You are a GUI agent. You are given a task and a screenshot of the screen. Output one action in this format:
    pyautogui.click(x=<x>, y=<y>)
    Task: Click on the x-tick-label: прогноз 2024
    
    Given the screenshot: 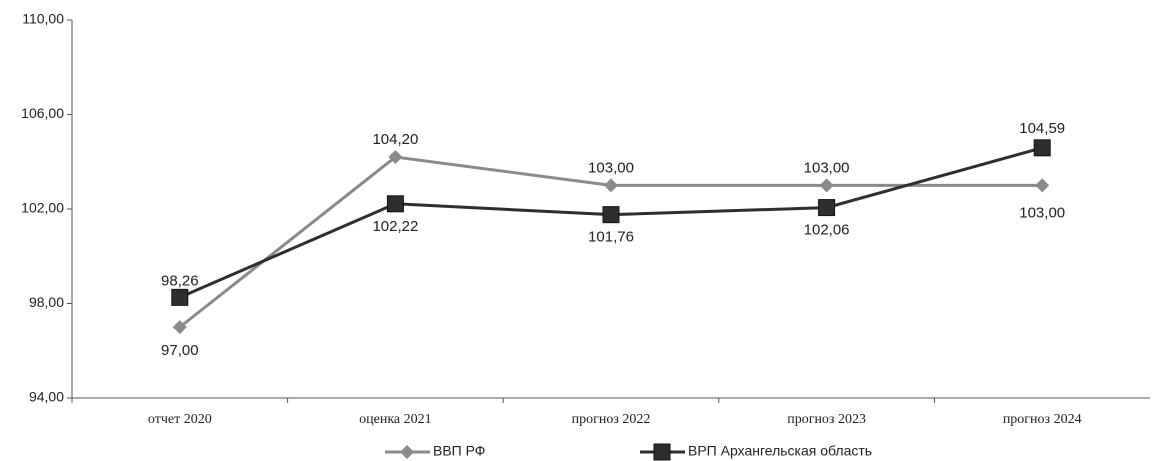 What is the action you would take?
    pyautogui.click(x=1042, y=419)
    